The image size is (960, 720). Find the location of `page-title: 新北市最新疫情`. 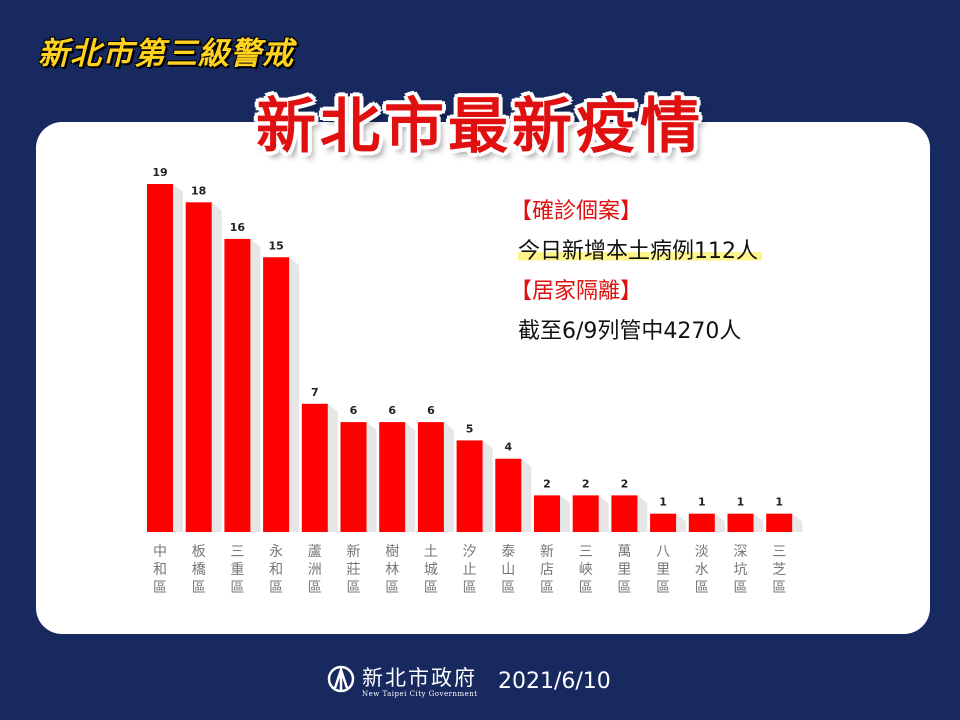

page-title: 新北市最新疫情 is located at coordinates (480, 127).